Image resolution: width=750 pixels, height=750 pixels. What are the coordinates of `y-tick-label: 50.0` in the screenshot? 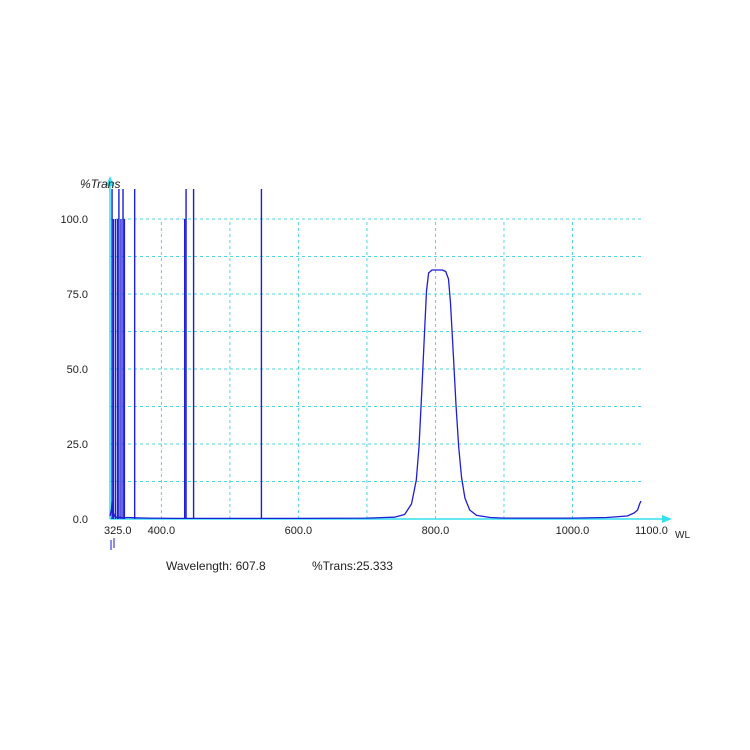 It's located at (77, 370).